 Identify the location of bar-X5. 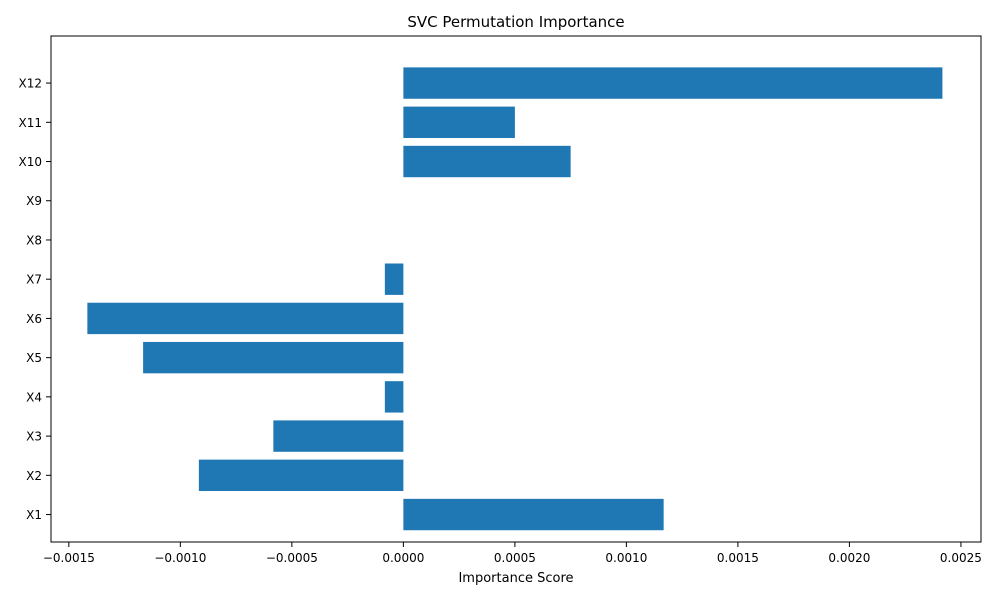
(273, 357).